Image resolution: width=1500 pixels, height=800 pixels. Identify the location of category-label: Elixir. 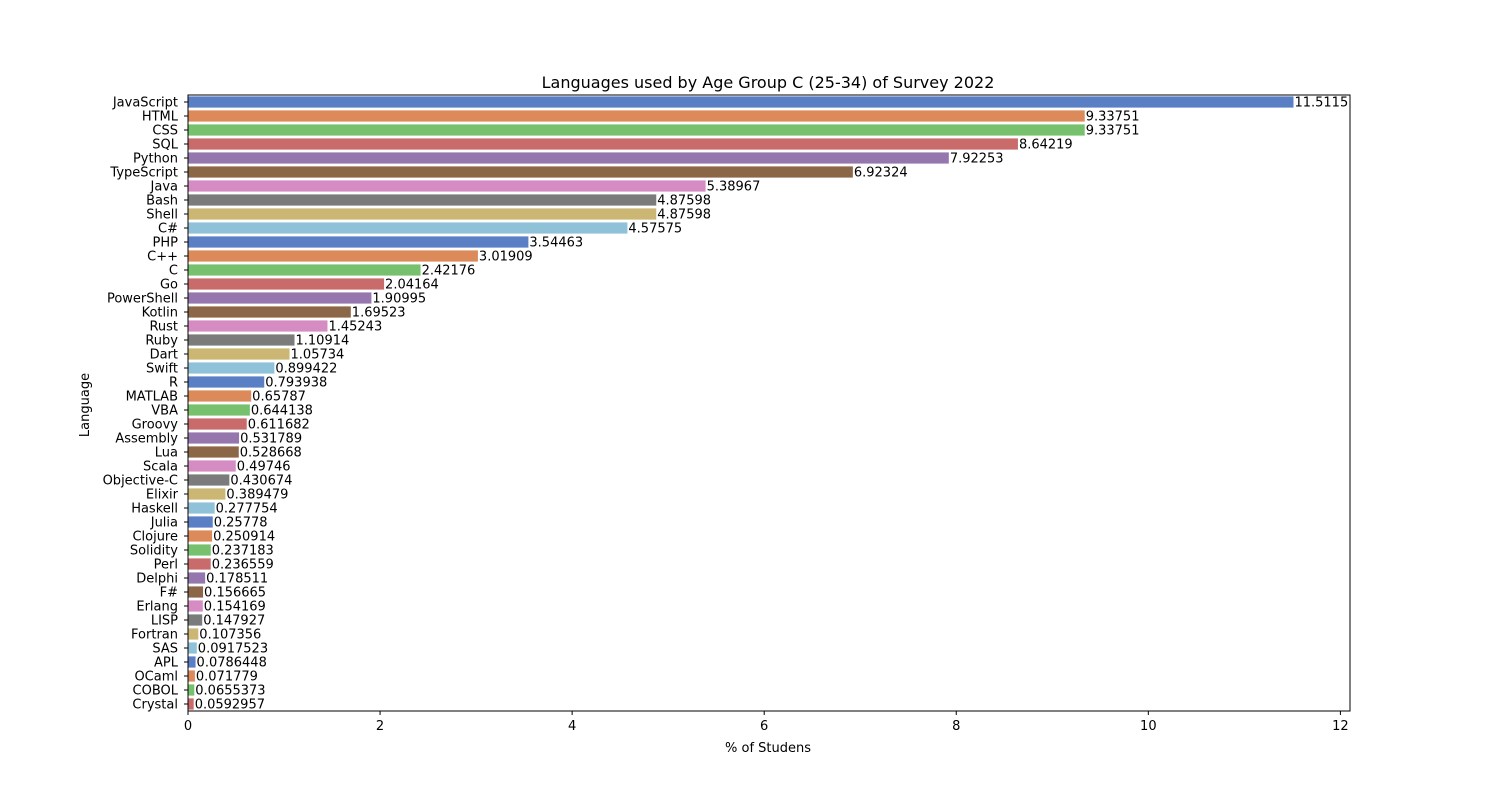
(162, 495).